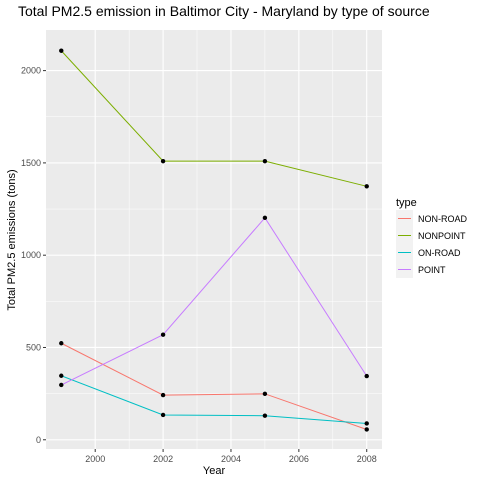  Describe the element at coordinates (439, 253) in the screenshot. I see `legend-label-on-road: ON-ROAD` at that location.